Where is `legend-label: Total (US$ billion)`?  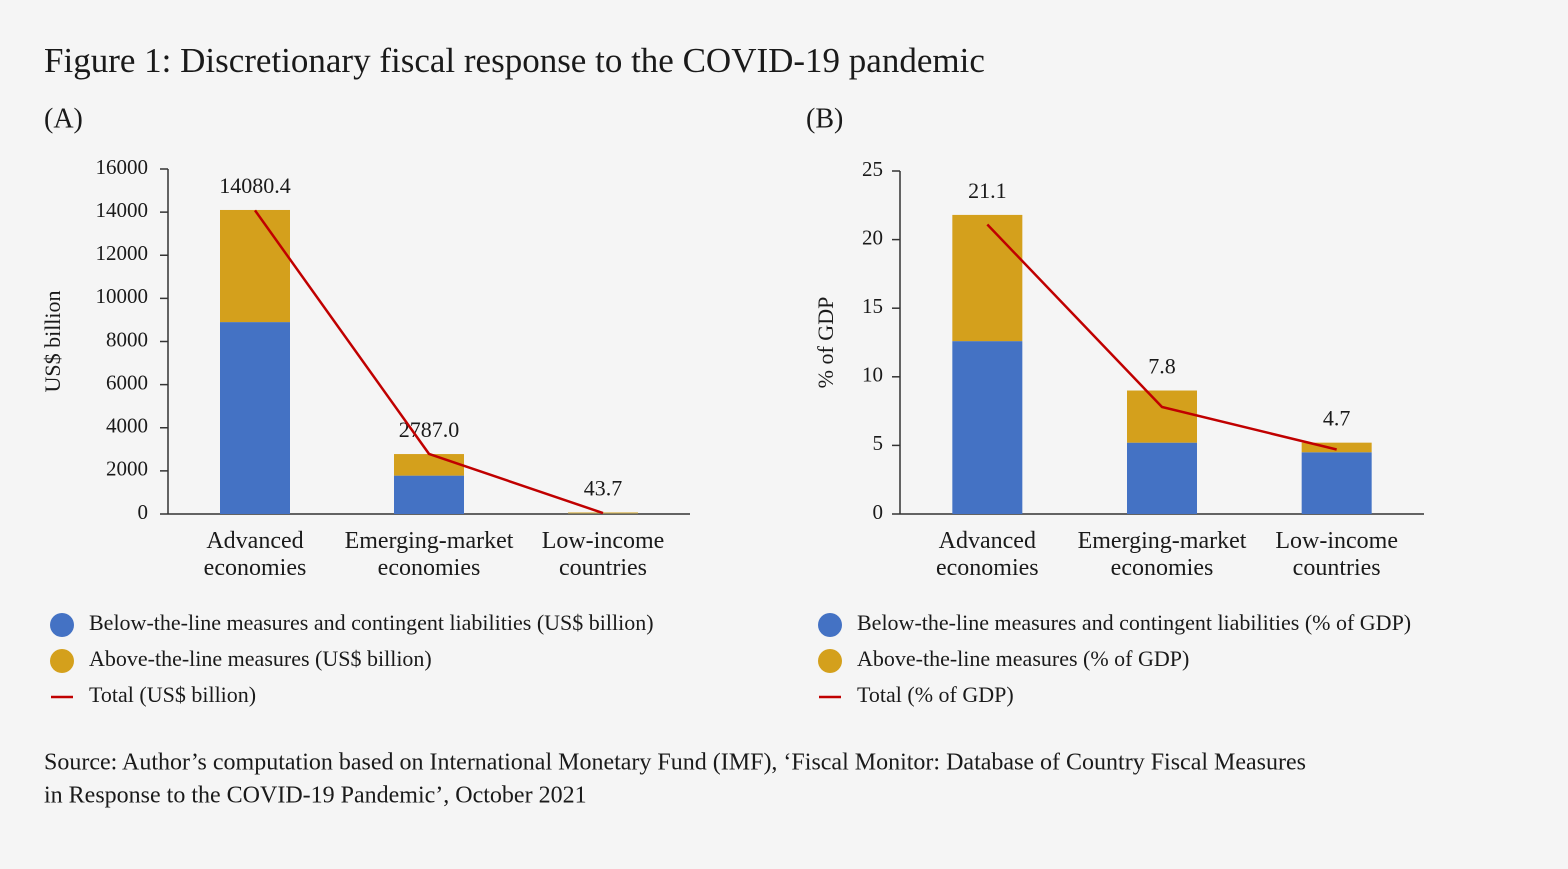 legend-label: Total (US$ billion) is located at coordinates (172, 694).